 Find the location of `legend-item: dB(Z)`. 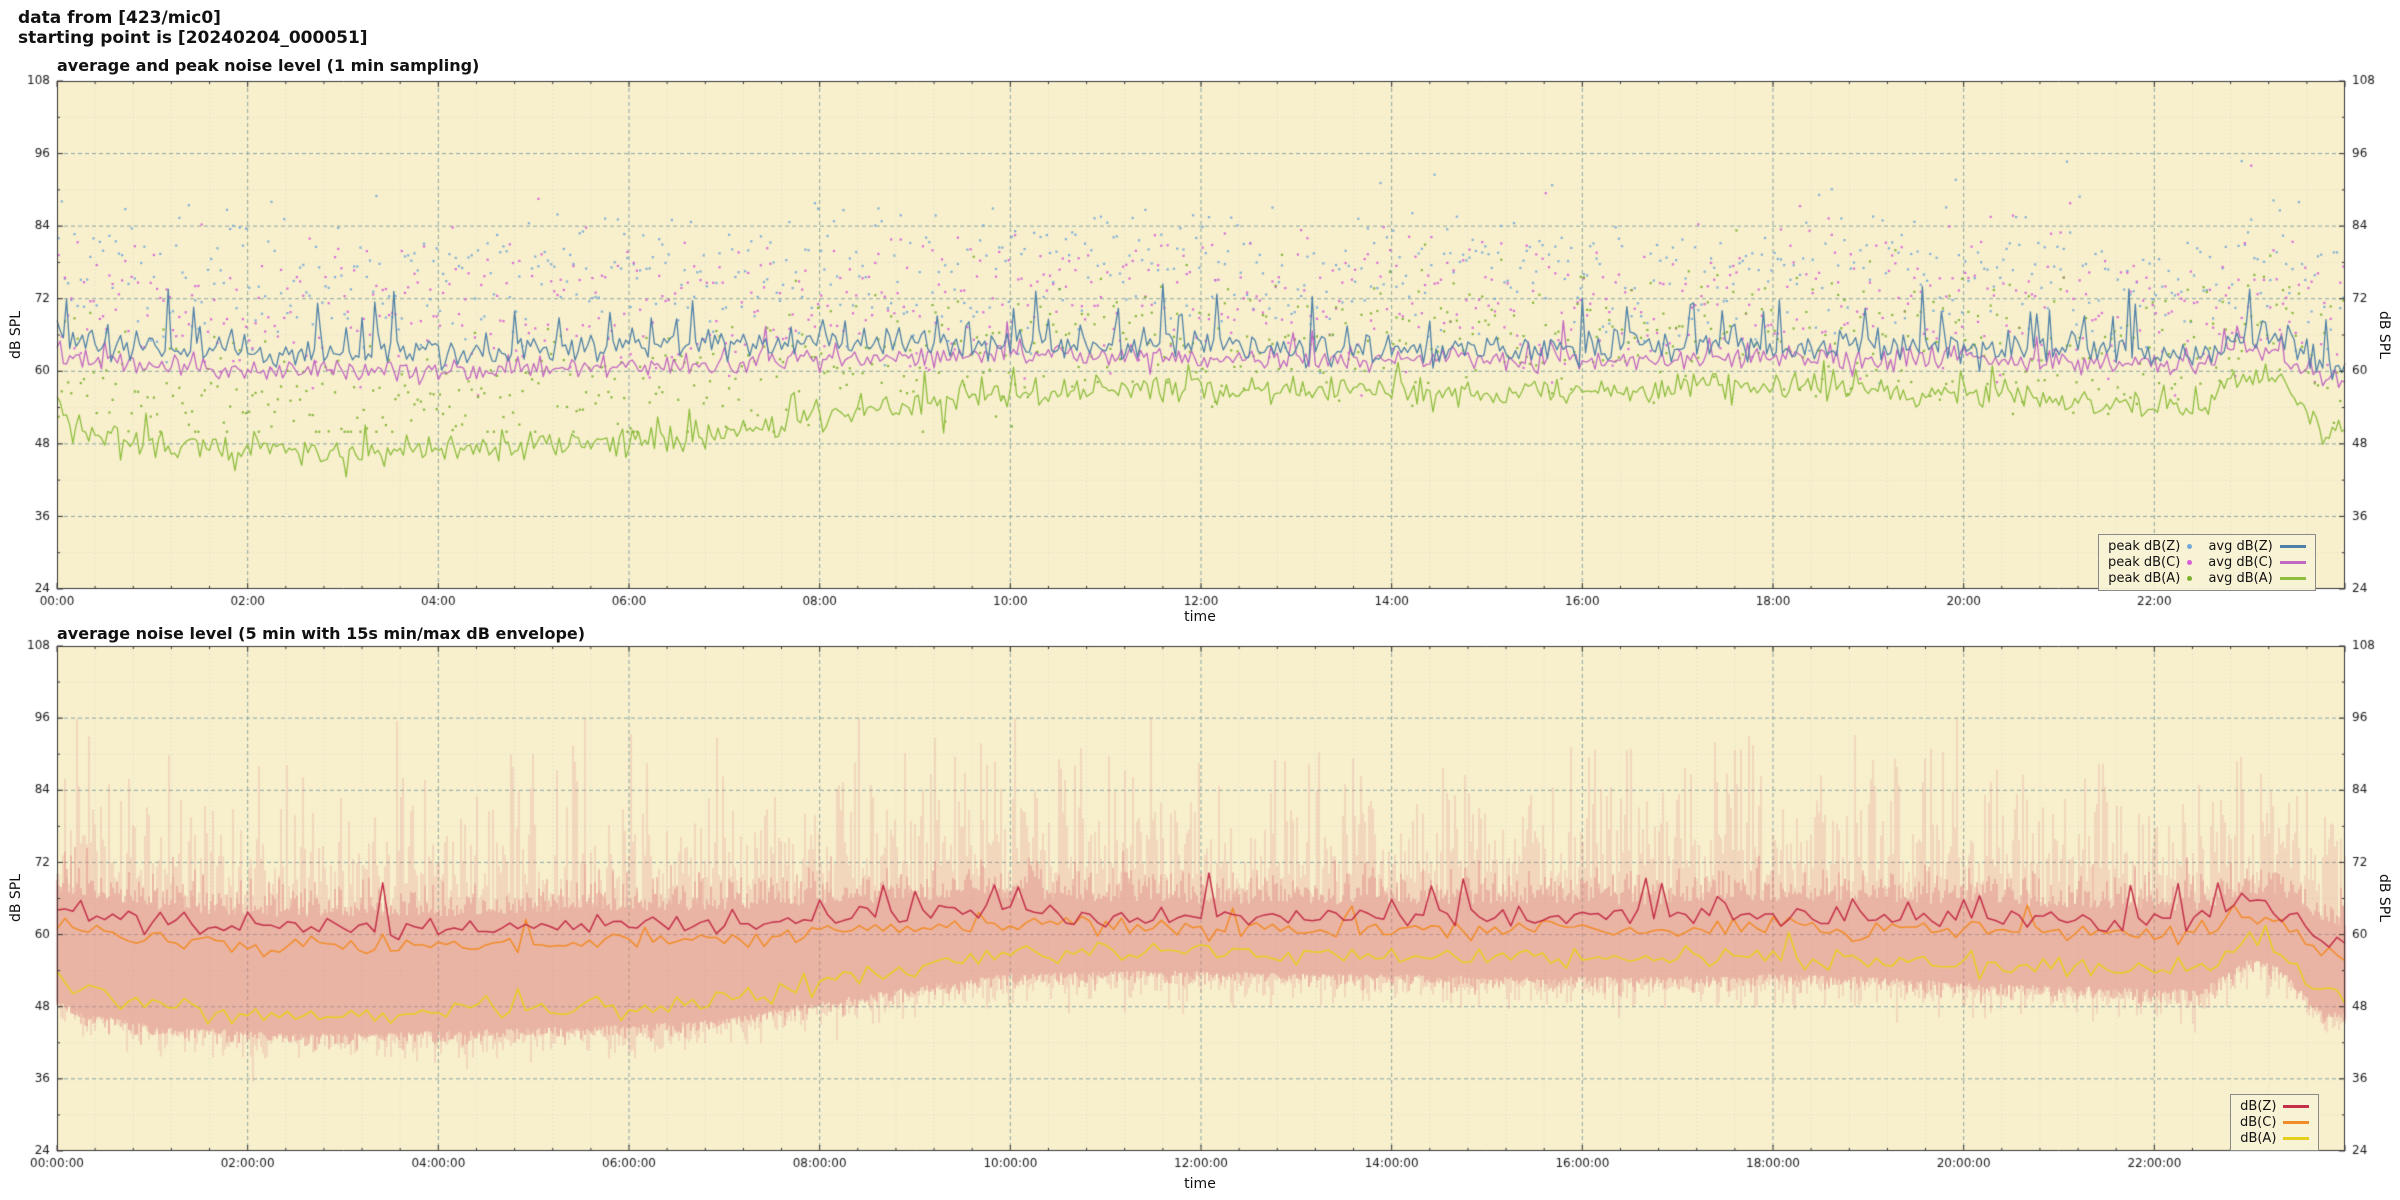

legend-item: dB(Z) is located at coordinates (2275, 1106).